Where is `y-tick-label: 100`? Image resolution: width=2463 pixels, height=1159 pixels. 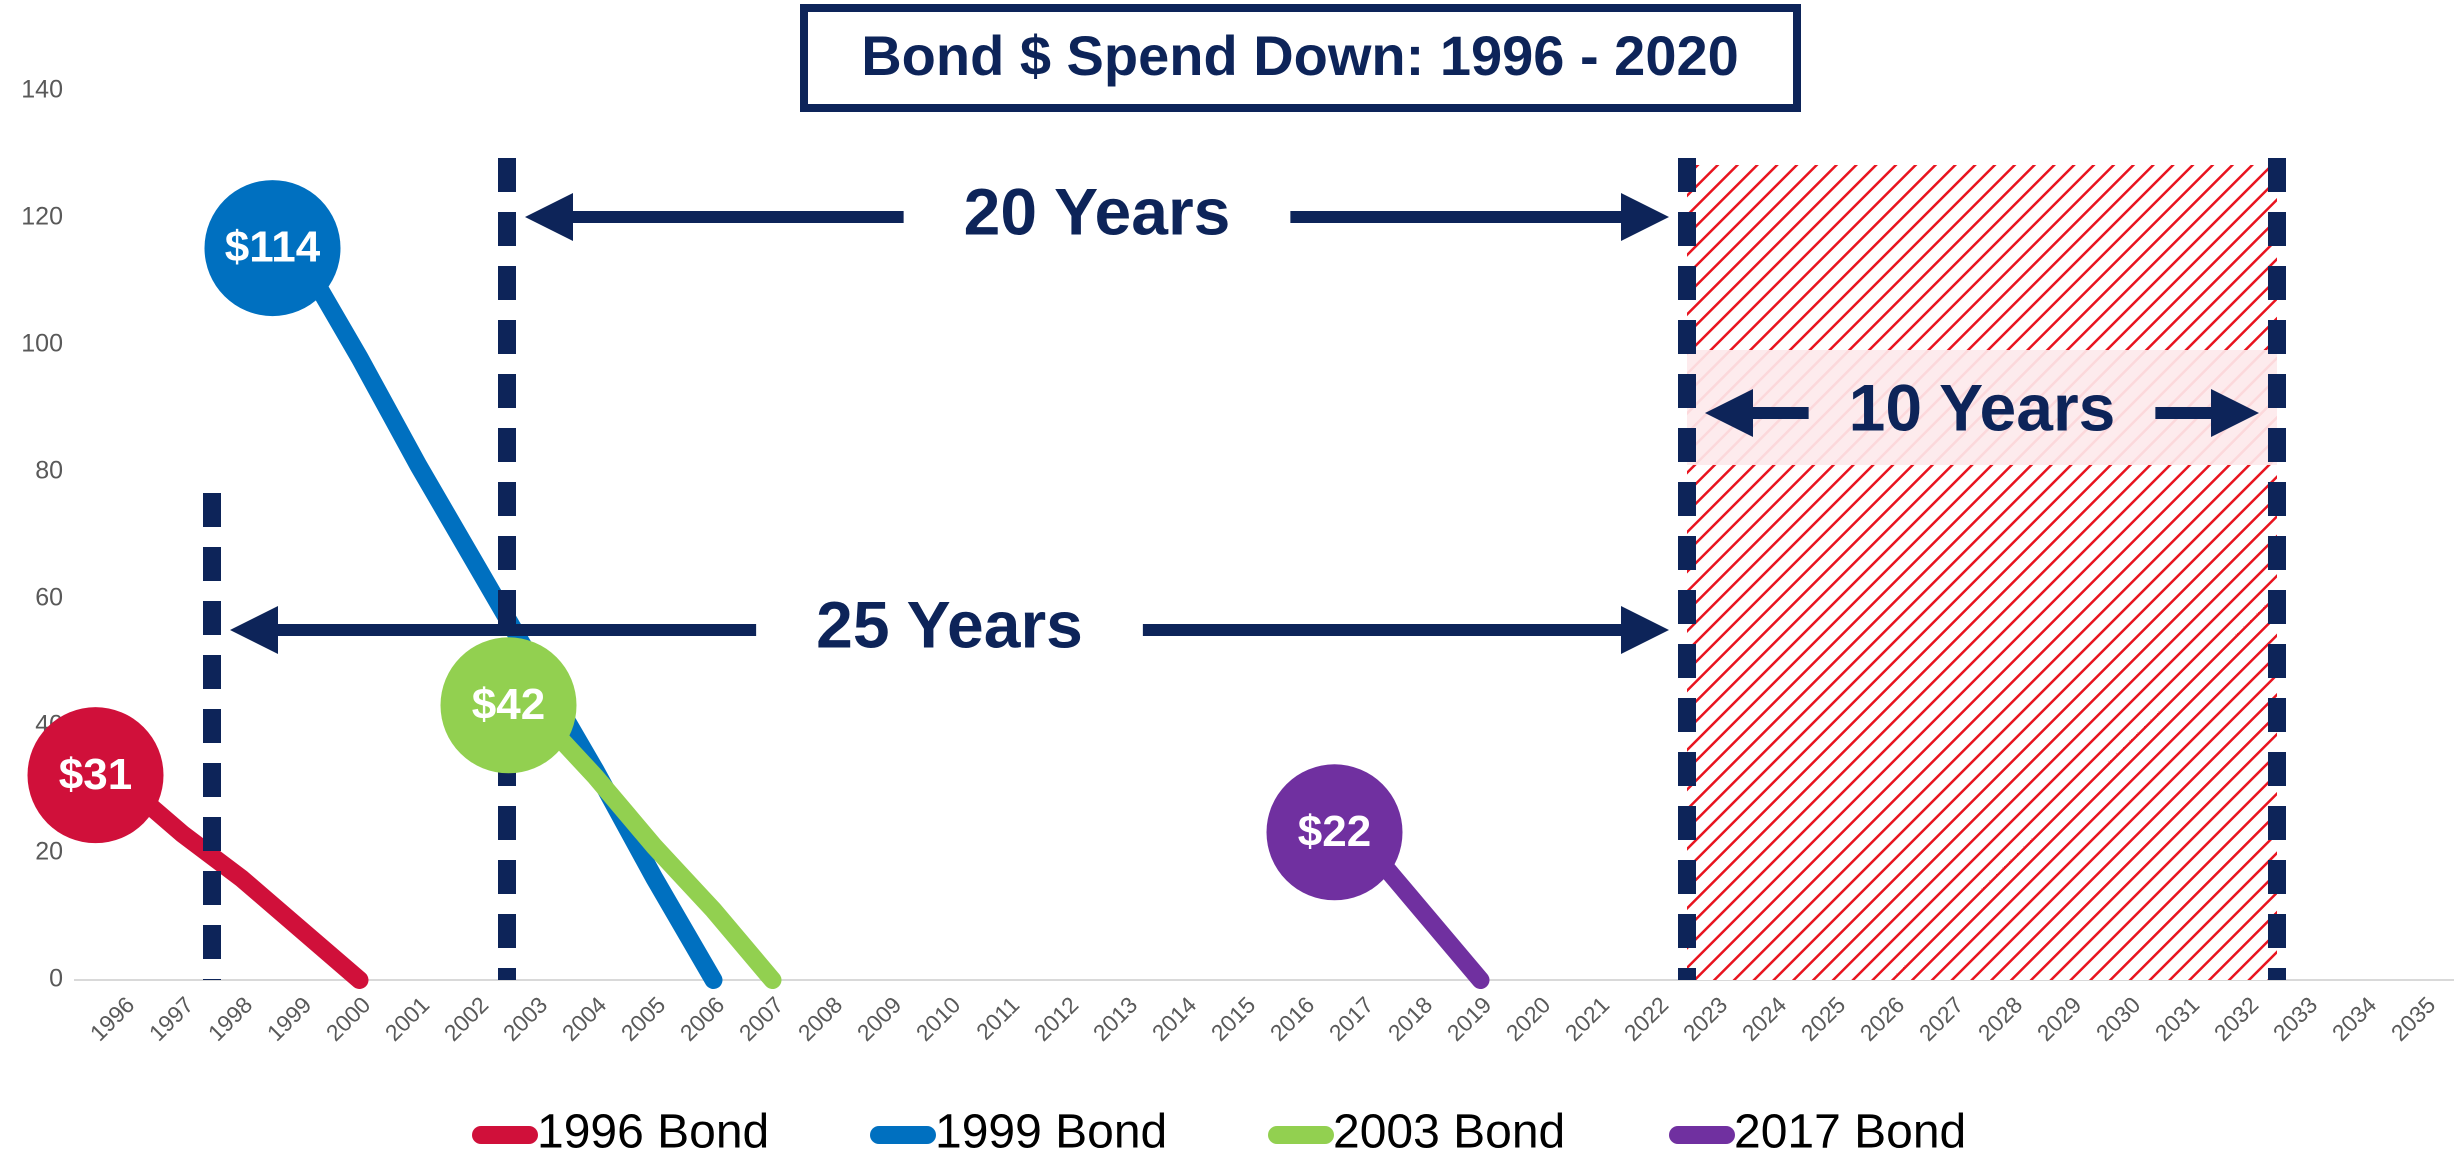
y-tick-label: 100 is located at coordinates (42, 344).